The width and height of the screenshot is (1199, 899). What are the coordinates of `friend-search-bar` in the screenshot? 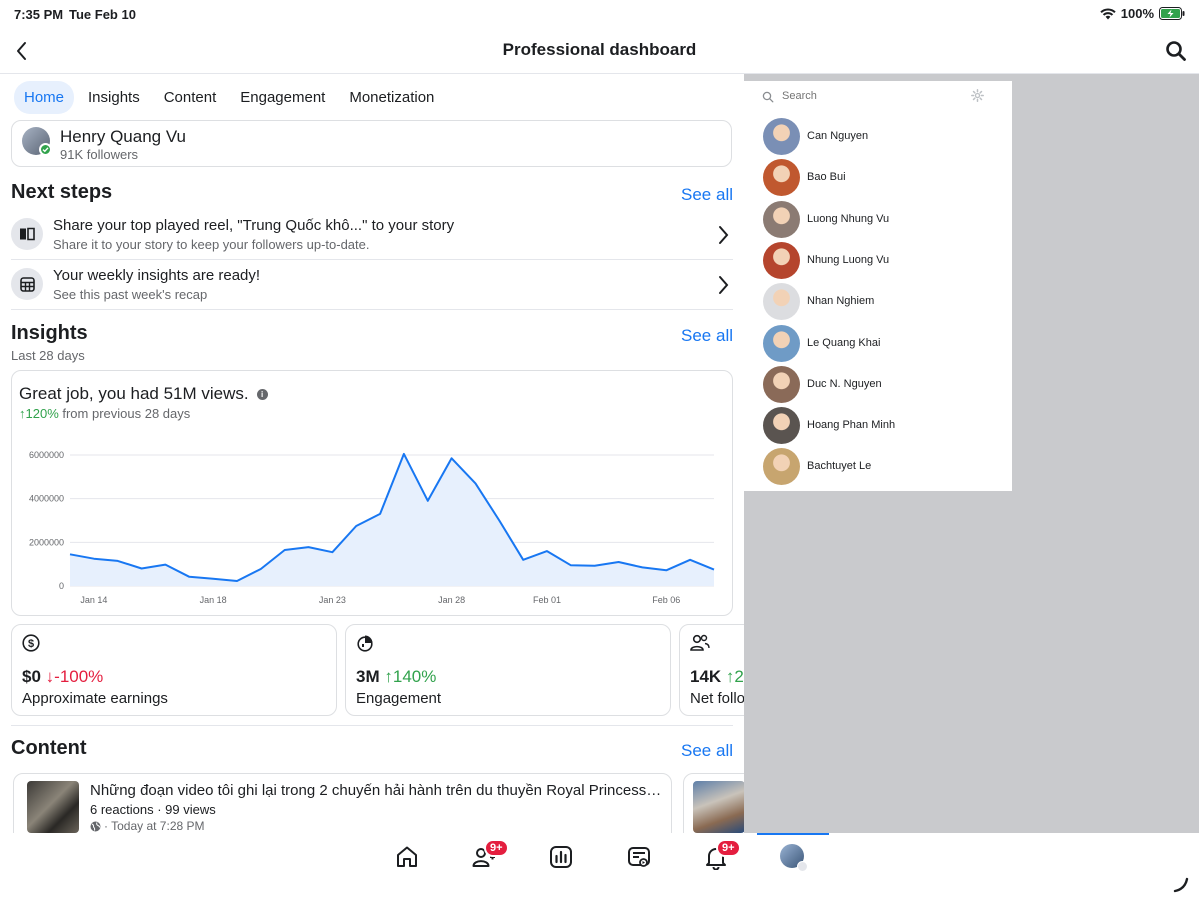 It's located at (877, 98).